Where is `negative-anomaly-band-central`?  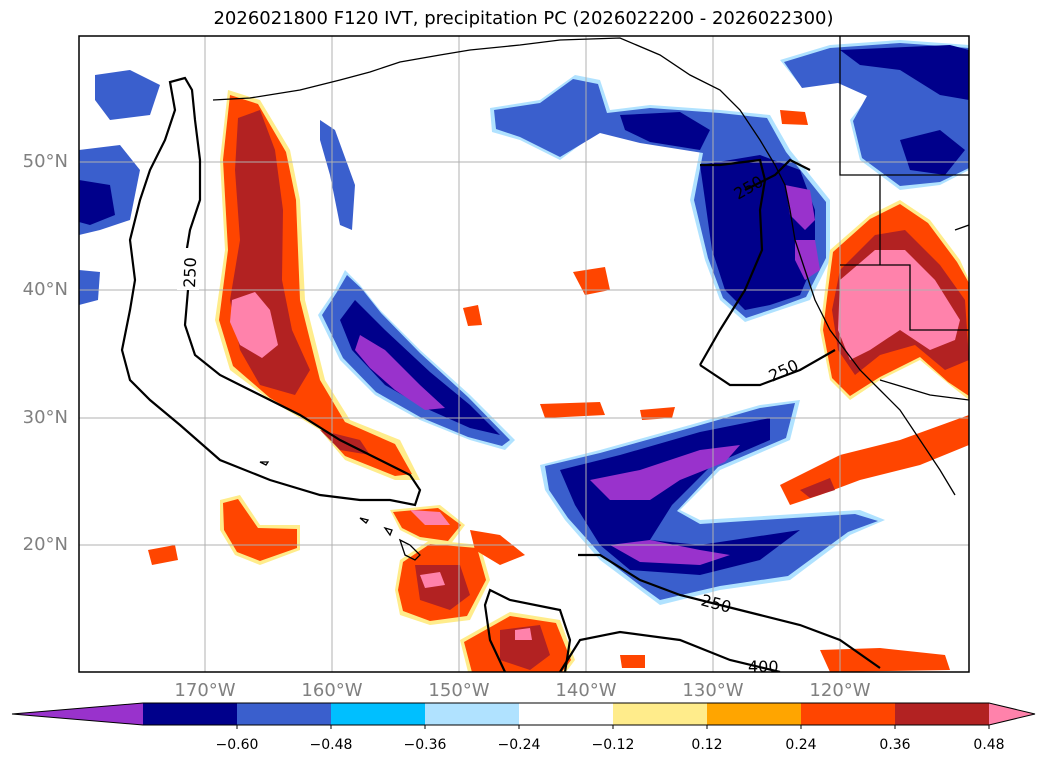
negative-anomaly-band-central is located at coordinates (416, 285).